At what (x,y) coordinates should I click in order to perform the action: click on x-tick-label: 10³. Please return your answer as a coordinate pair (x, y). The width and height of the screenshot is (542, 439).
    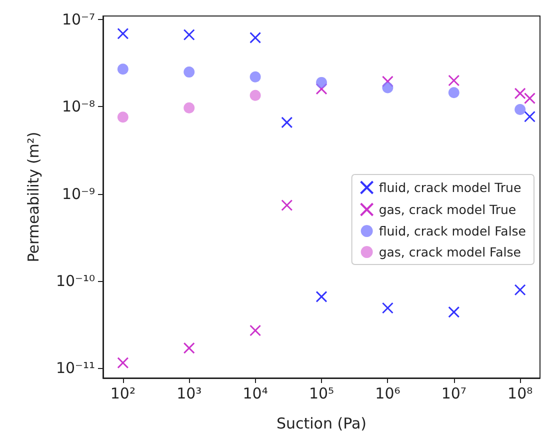
    Looking at the image, I should click on (189, 393).